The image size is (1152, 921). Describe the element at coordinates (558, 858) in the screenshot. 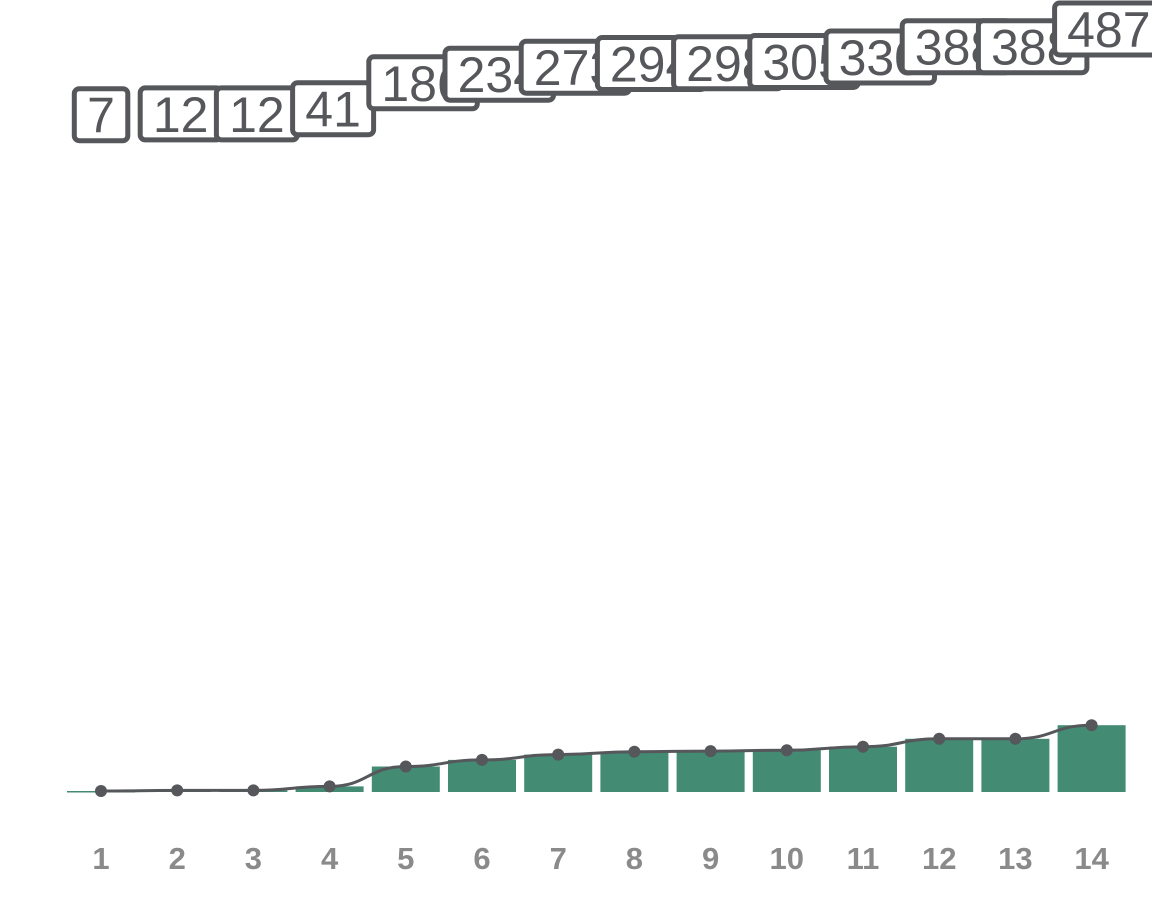

I see `x-tick-label-7: 7` at that location.